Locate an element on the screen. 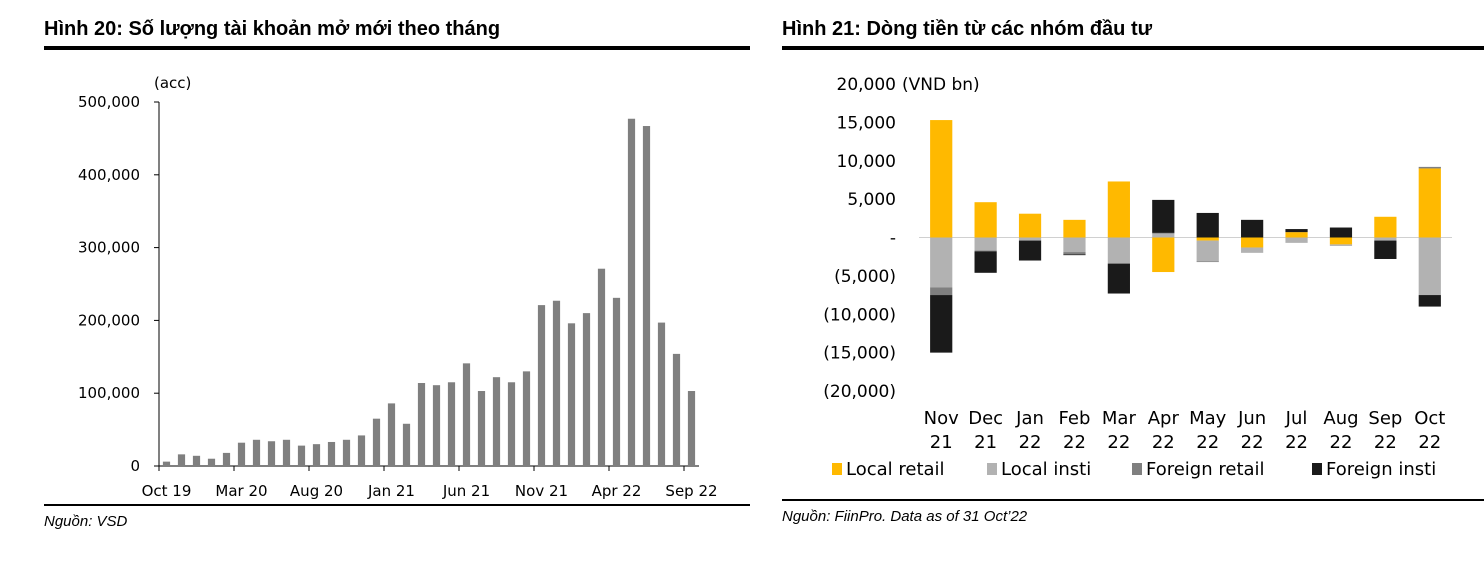 The width and height of the screenshot is (1484, 566). y-tick-label: 100,000 is located at coordinates (109, 393).